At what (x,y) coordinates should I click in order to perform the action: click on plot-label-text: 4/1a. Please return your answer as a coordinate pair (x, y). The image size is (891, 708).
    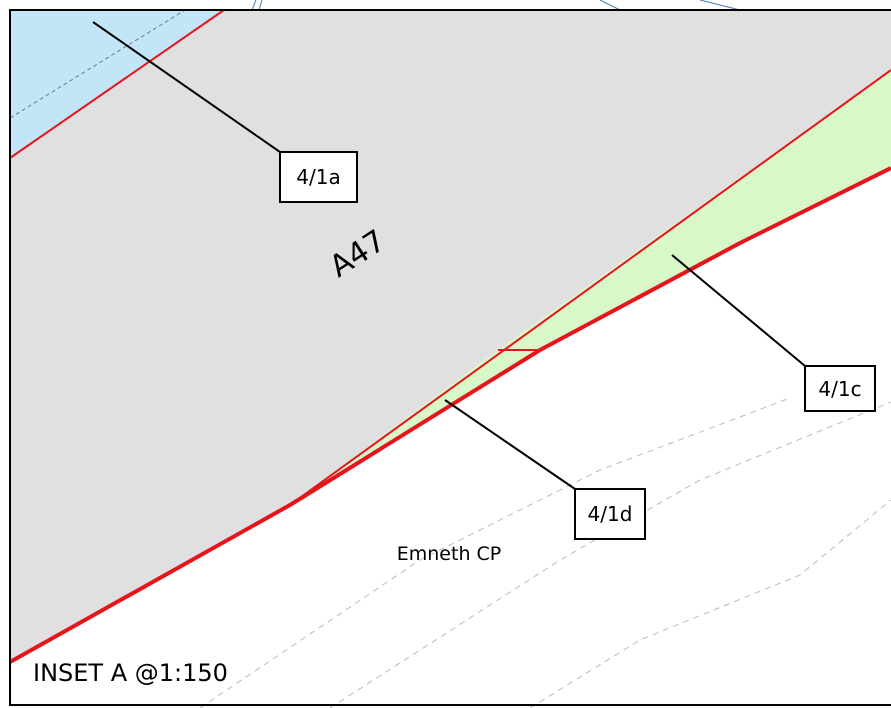
    Looking at the image, I should click on (318, 177).